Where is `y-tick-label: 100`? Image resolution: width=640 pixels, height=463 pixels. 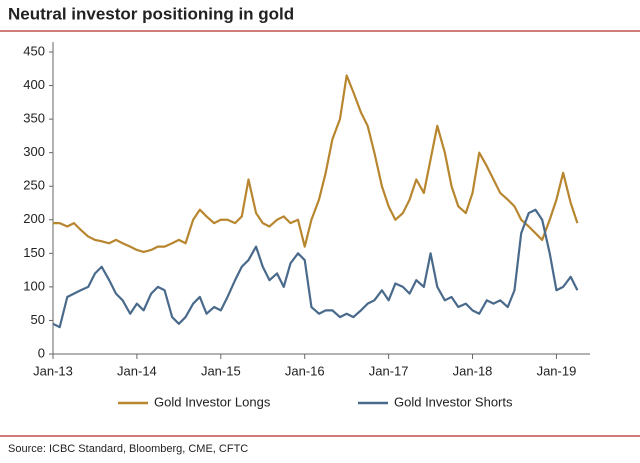
y-tick-label: 100 is located at coordinates (34, 285).